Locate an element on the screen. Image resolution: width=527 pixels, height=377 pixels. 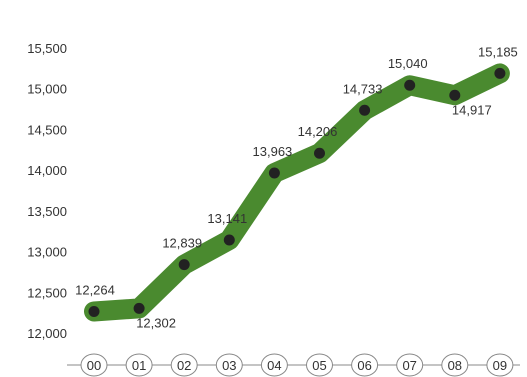
x-tick-label: 05 is located at coordinates (319, 365).